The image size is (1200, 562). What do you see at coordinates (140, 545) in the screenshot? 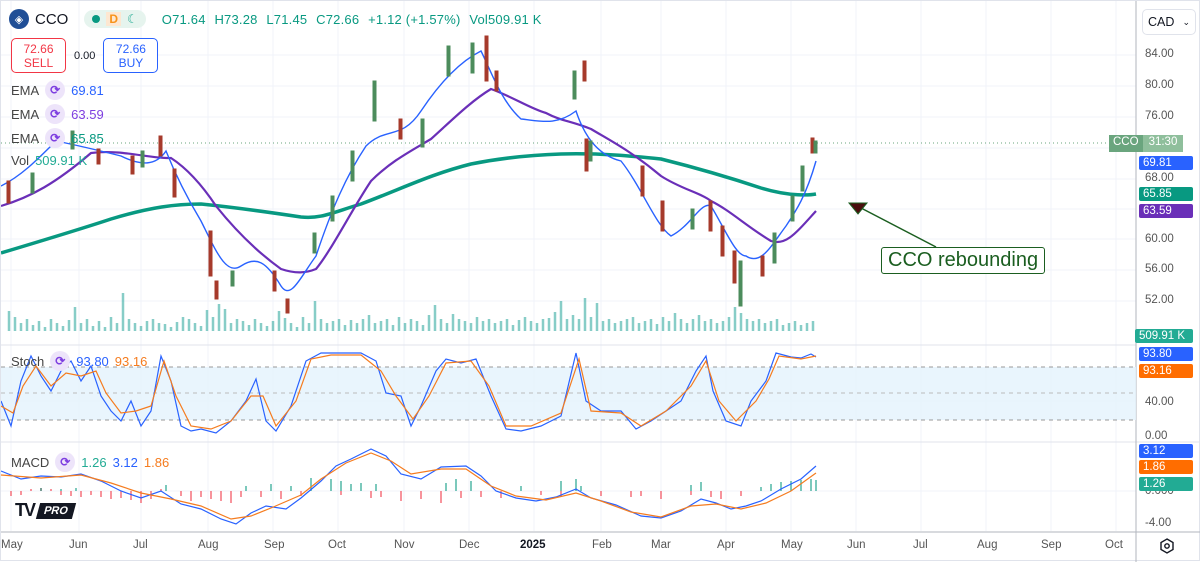
I see `time-tick: Jul` at bounding box center [140, 545].